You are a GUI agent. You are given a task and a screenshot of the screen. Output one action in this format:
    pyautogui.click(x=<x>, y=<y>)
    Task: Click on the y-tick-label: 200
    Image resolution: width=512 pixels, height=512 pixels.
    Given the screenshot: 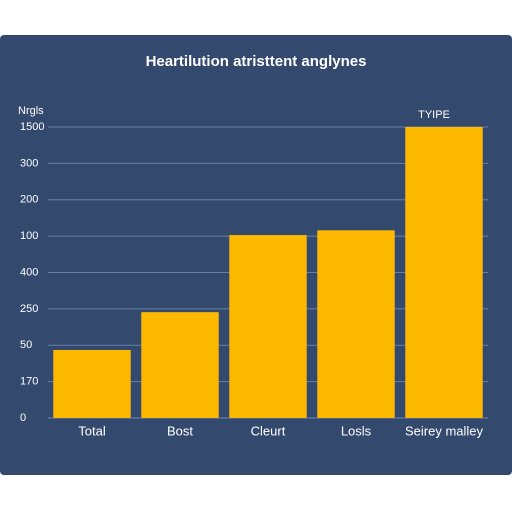 What is the action you would take?
    pyautogui.click(x=29, y=200)
    